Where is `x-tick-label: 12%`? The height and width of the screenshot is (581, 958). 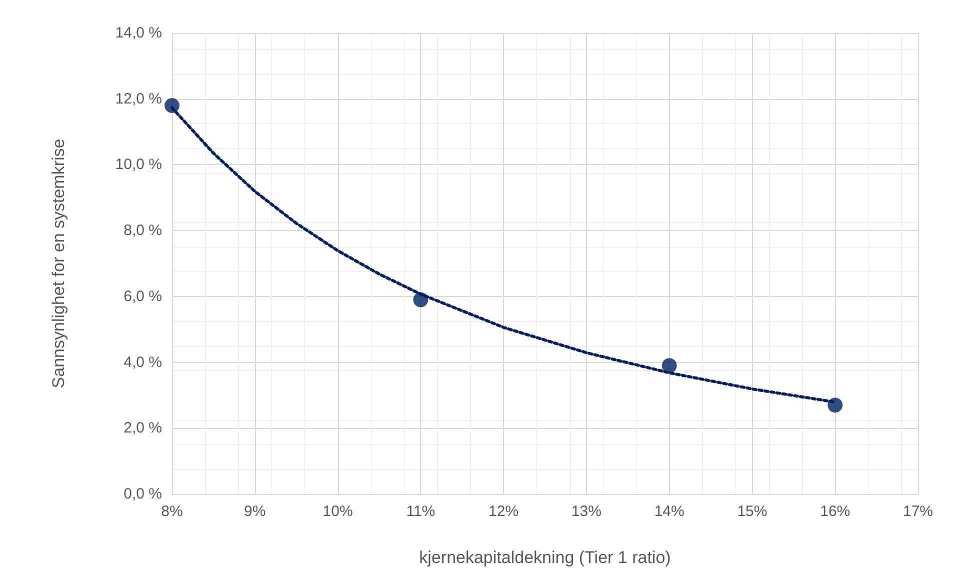
x-tick-label: 12% is located at coordinates (503, 511).